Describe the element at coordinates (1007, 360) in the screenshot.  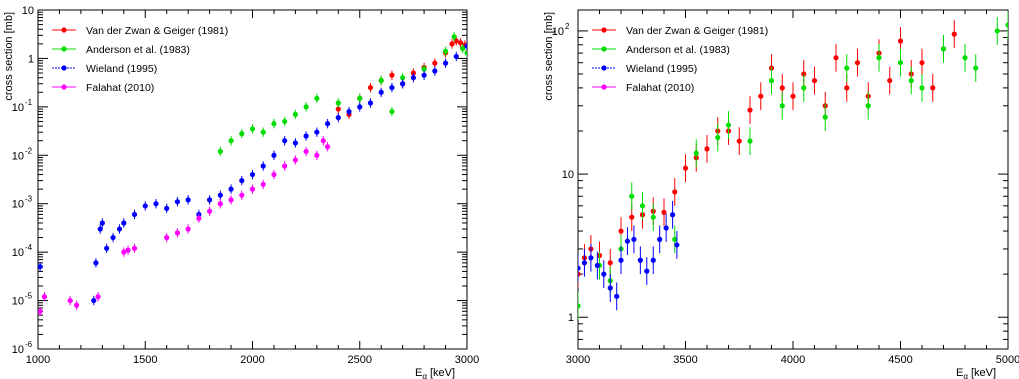
I see `x-tick-label: 5000` at that location.